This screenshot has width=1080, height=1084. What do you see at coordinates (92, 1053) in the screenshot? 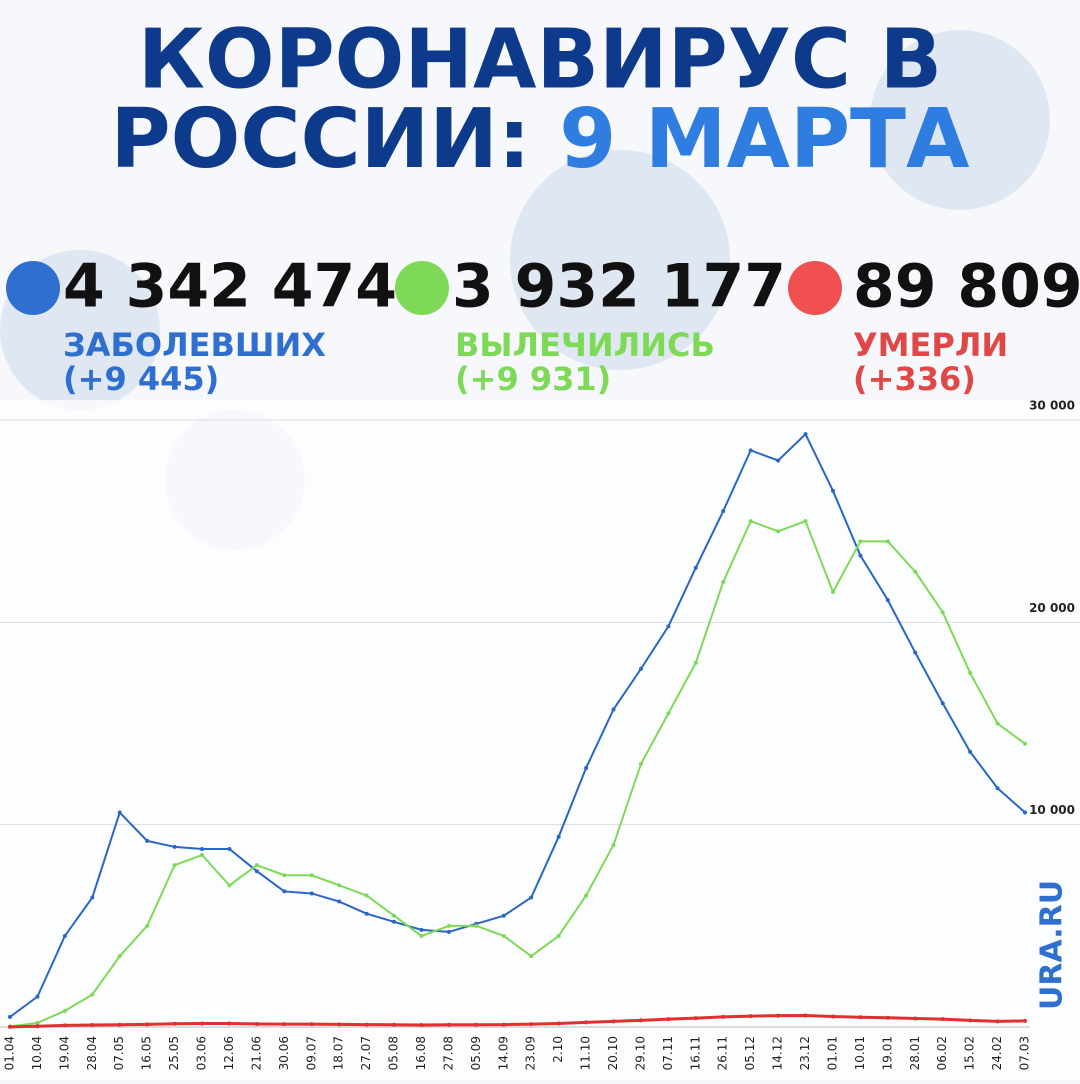
I see `x-tick-label: 28.04` at bounding box center [92, 1053].